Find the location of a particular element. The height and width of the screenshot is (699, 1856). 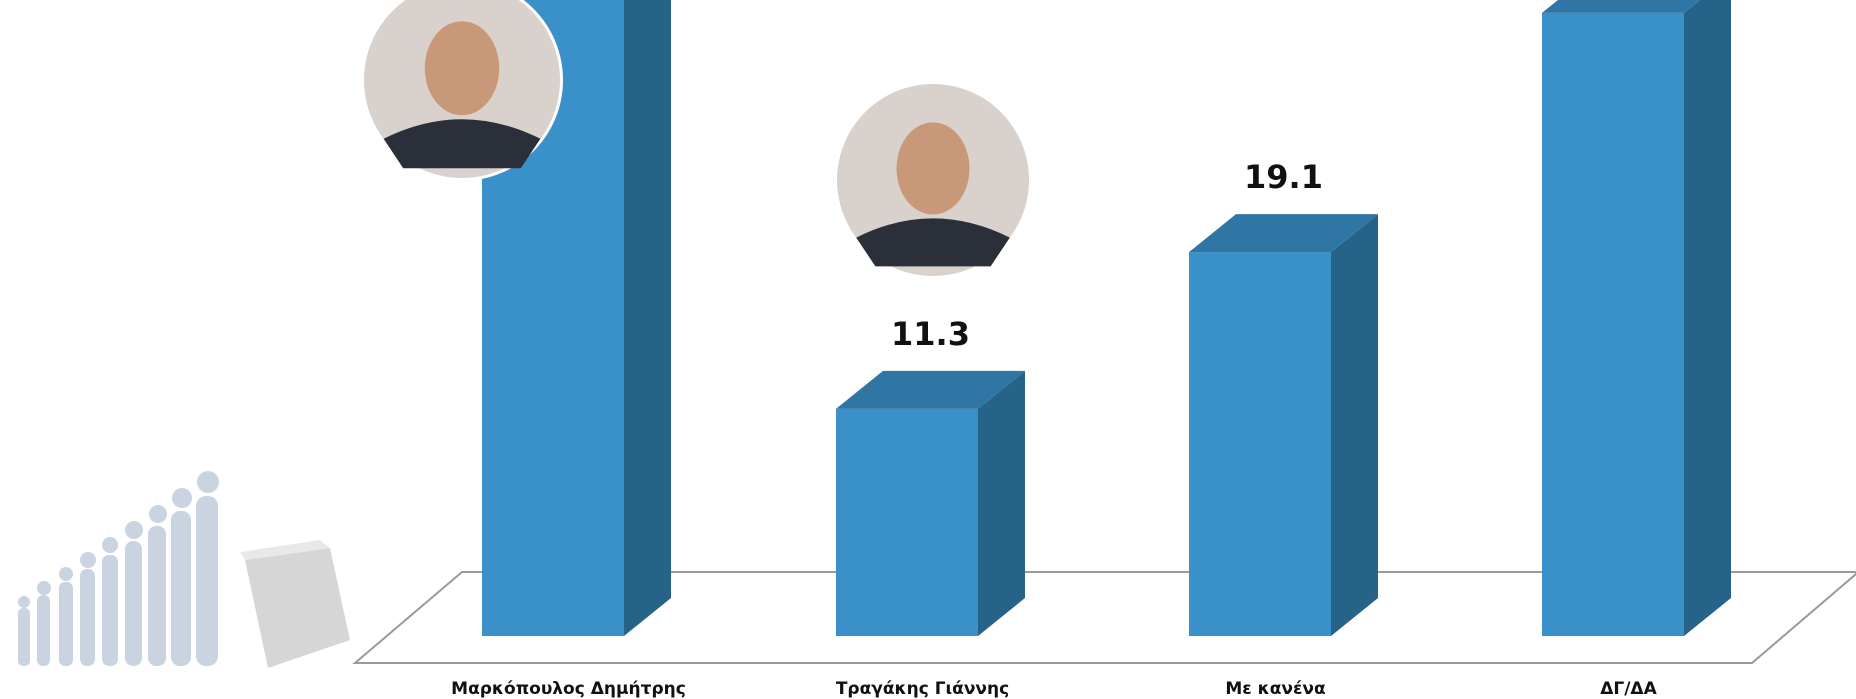

x-tick-label: Μαρκόπουλος Δημήτρης is located at coordinates (568, 689).